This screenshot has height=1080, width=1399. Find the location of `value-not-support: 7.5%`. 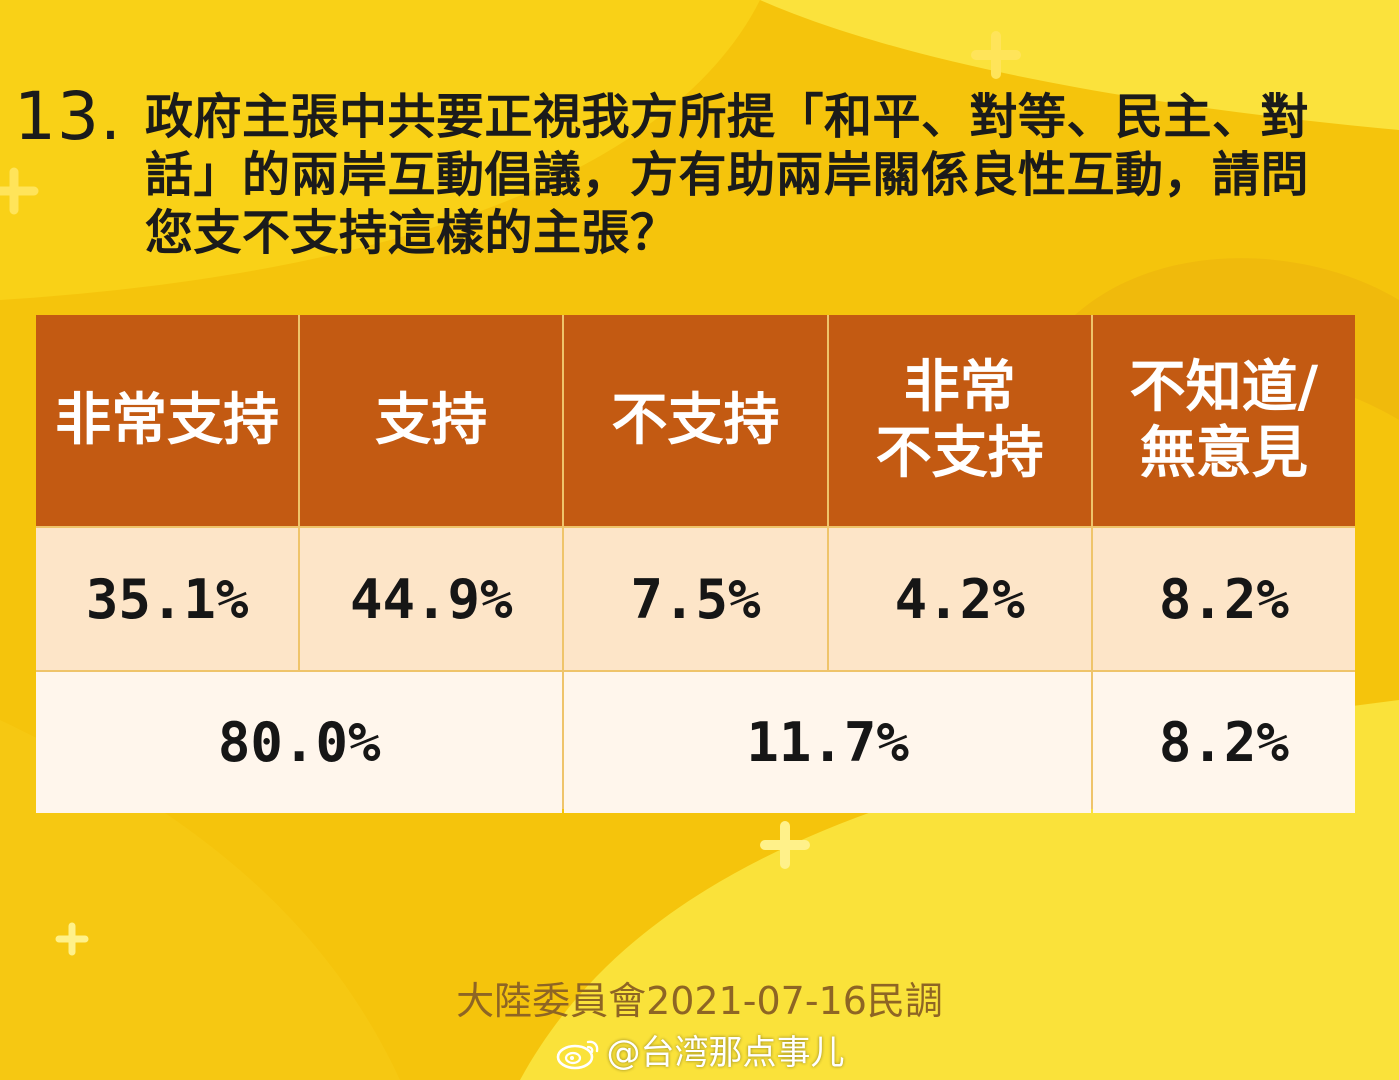

value-not-support: 7.5% is located at coordinates (695, 599).